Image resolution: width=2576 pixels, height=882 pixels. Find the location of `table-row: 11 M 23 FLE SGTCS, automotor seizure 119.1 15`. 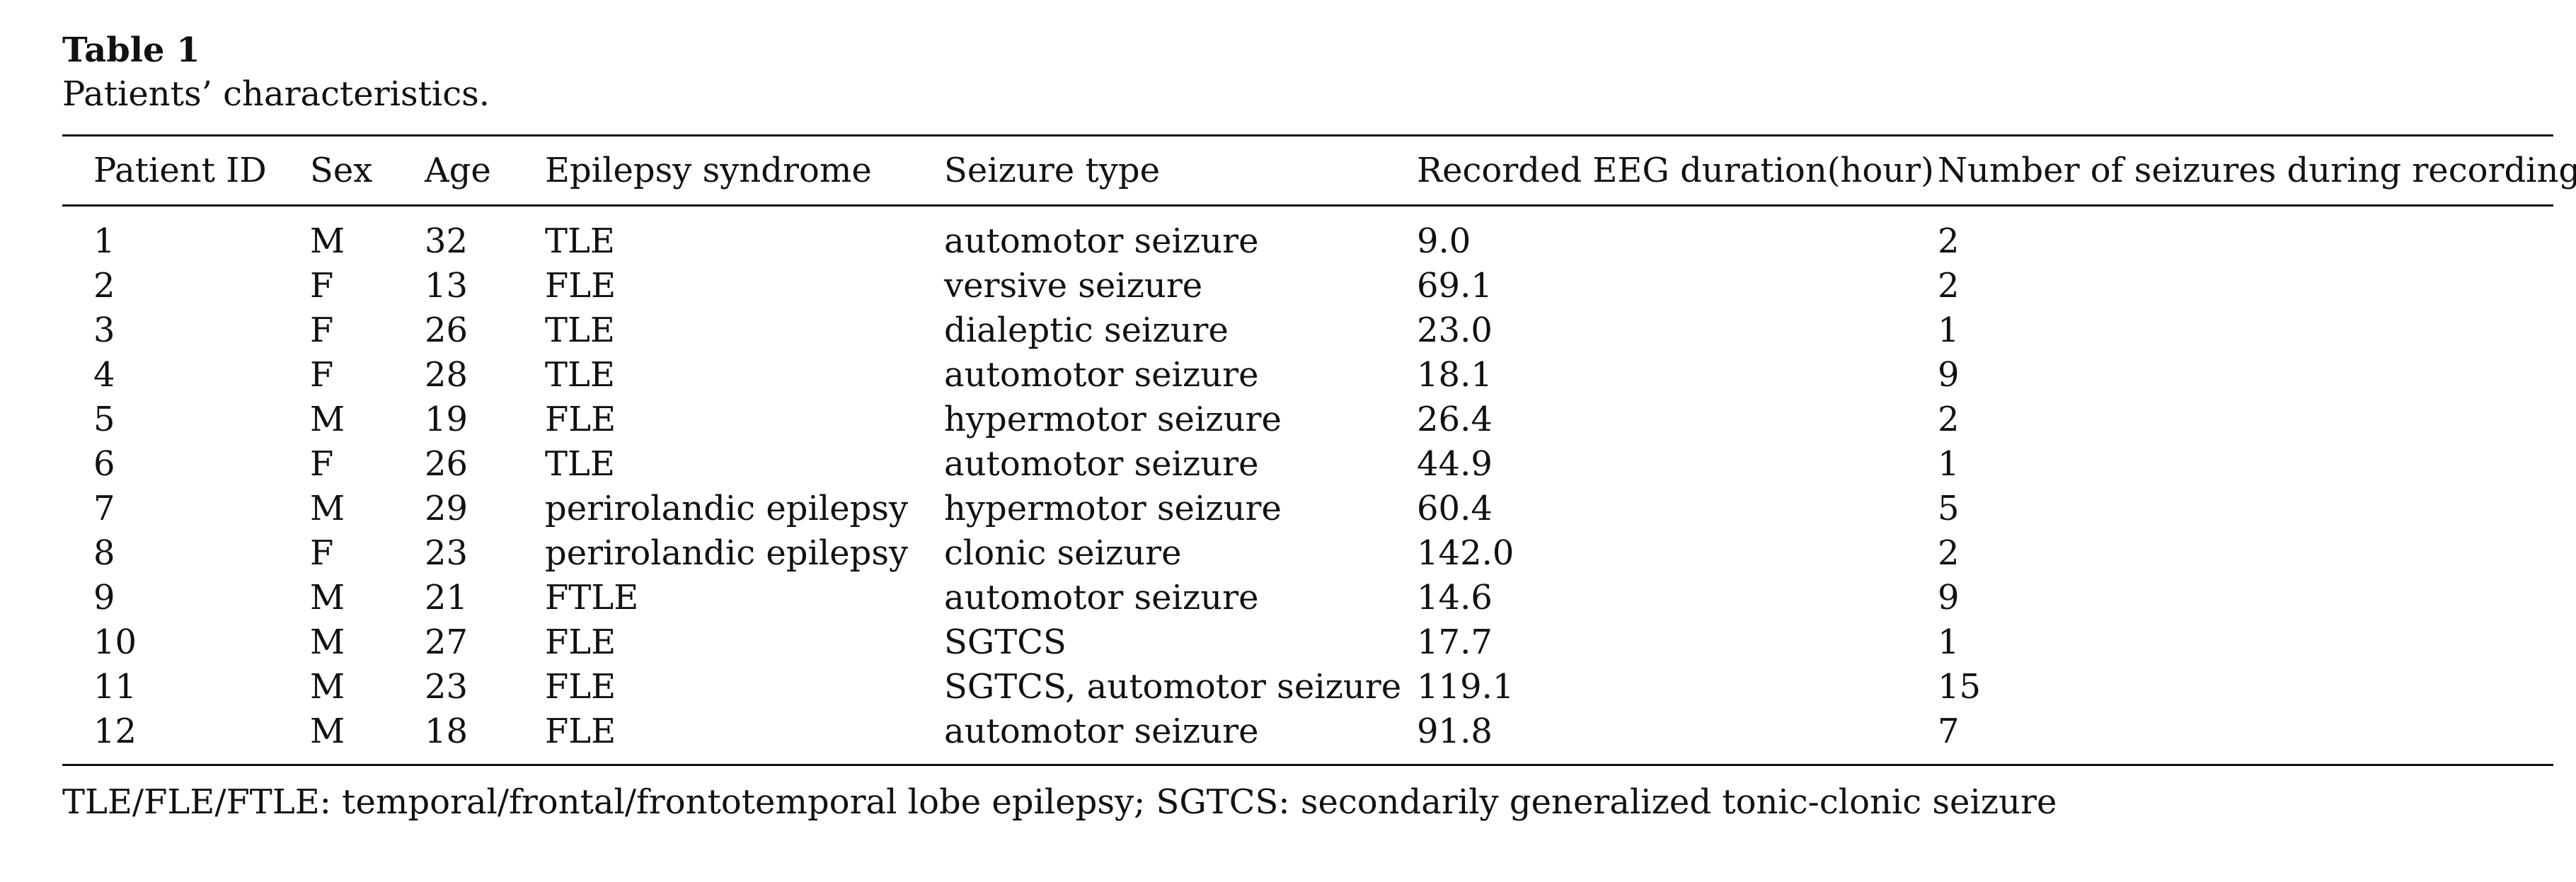

table-row: 11 M 23 FLE SGTCS, automotor seizure 119.1 15 is located at coordinates (1307, 687).